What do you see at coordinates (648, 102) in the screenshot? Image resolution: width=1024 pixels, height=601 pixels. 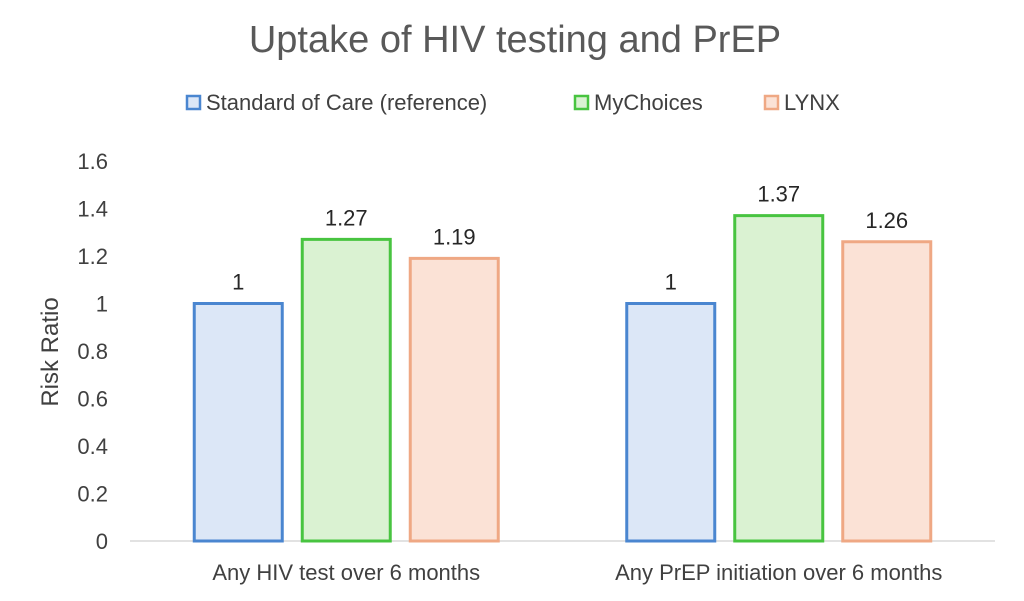 I see `legend-label: MyChoices` at bounding box center [648, 102].